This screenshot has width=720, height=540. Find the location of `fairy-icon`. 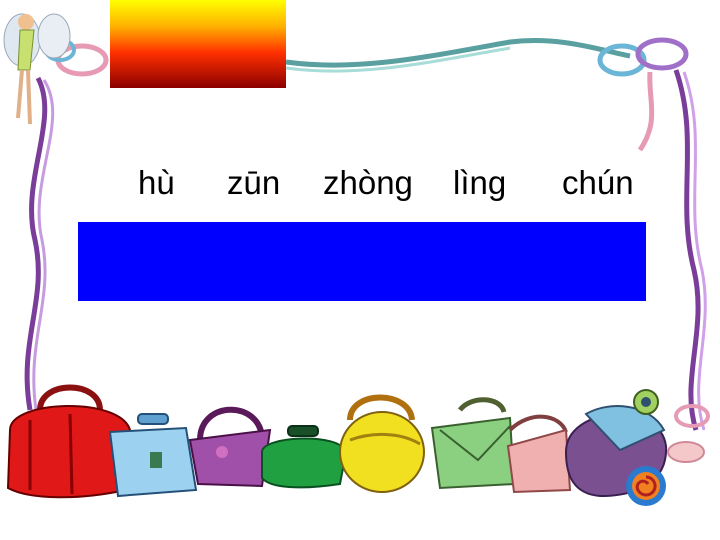

fairy-icon is located at coordinates (37, 69).